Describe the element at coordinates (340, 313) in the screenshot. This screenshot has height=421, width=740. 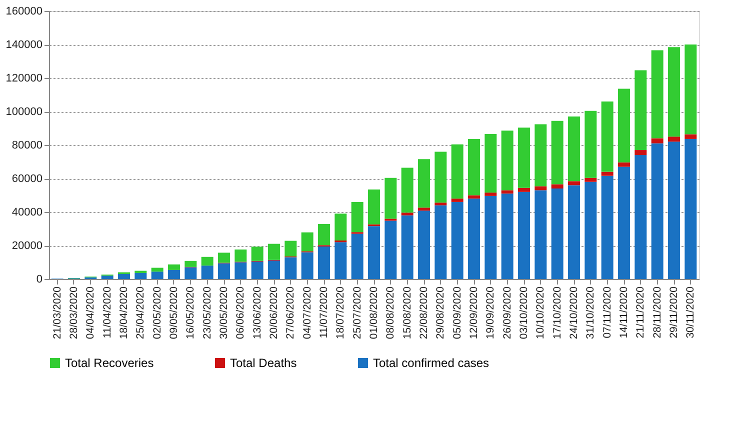
I see `x-tick-label: 18/07/2020` at that location.